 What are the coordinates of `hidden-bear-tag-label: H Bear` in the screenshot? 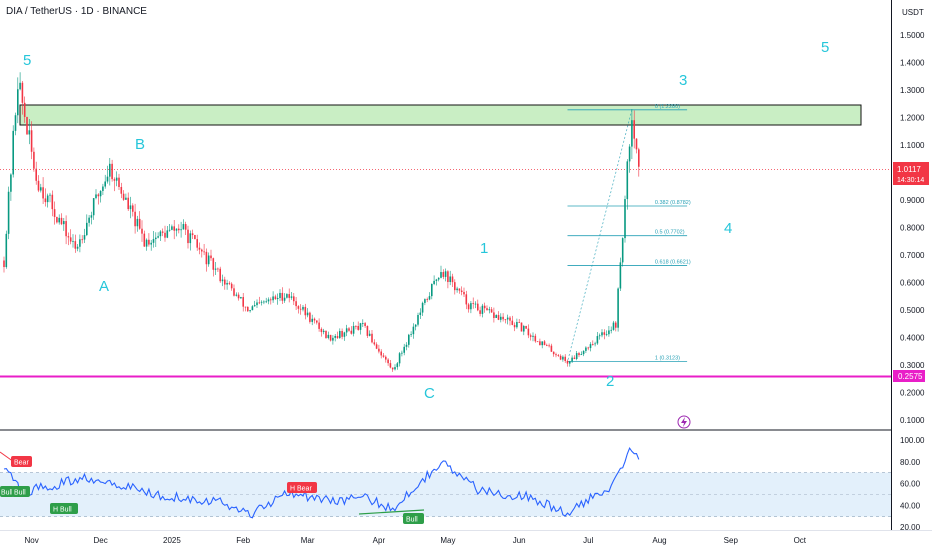 It's located at (301, 489).